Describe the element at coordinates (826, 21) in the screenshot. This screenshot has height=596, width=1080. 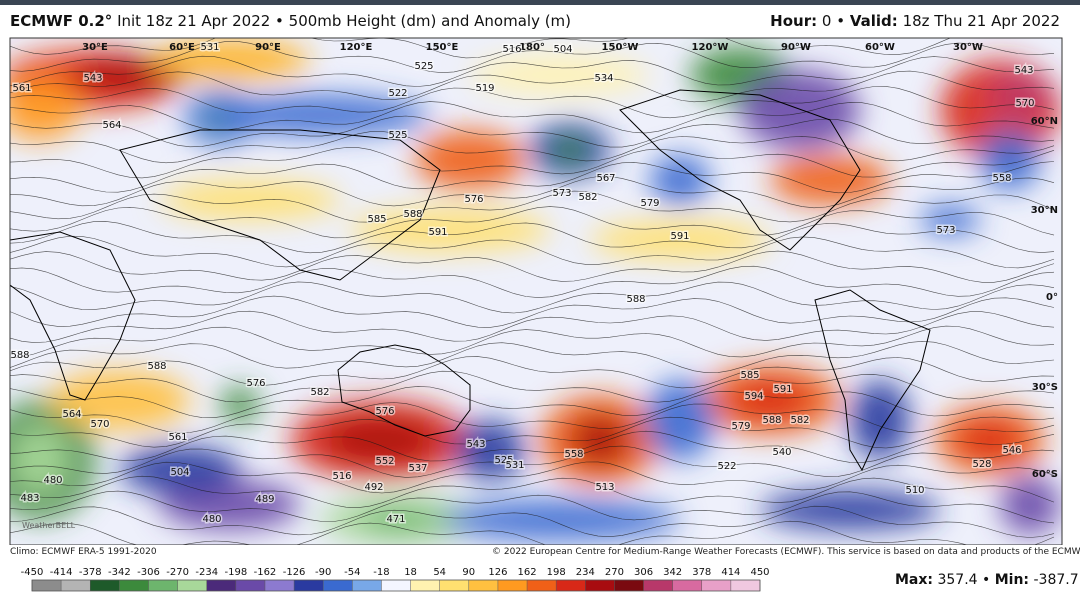
I see `hour: 0` at that location.